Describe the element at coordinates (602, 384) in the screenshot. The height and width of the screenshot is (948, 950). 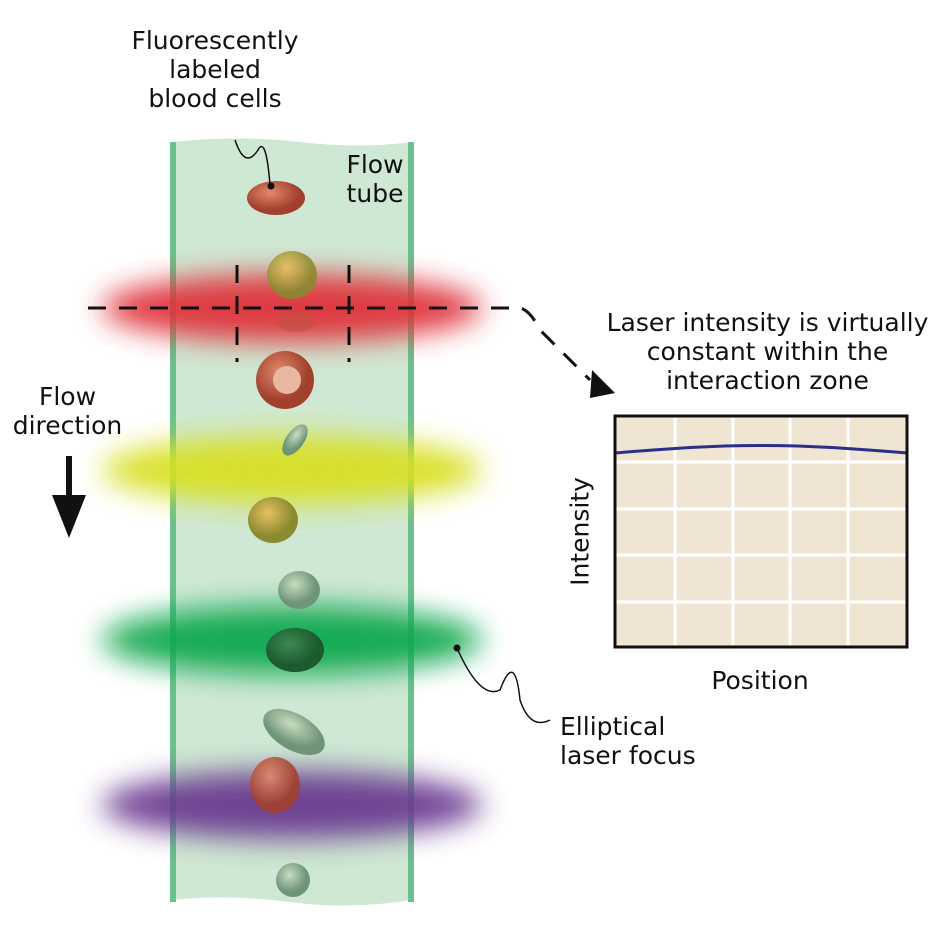
I see `arrowhead-to-plot` at that location.